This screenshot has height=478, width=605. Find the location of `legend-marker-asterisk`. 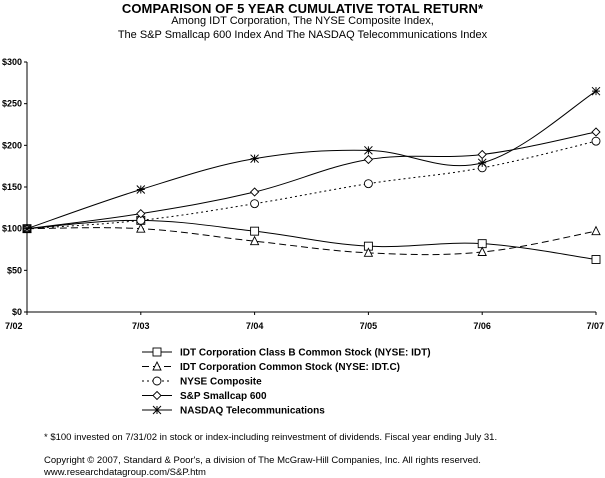

legend-marker-asterisk is located at coordinates (157, 410).